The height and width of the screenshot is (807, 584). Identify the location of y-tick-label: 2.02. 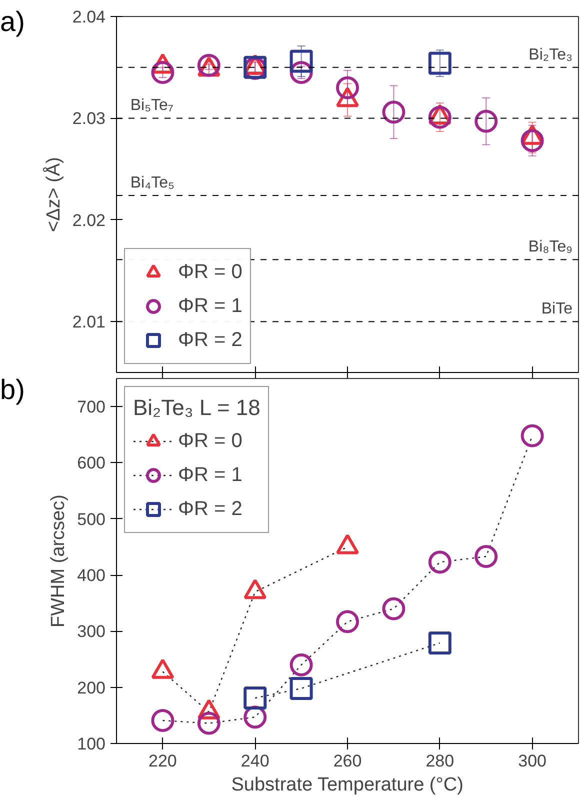
(89, 220).